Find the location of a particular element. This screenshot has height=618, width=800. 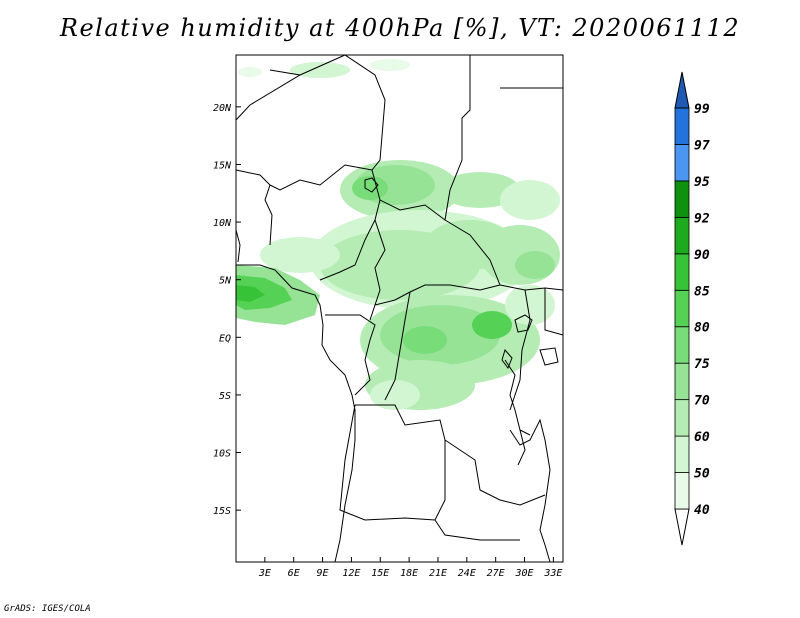

y-tick-label: 20N is located at coordinates (222, 108).